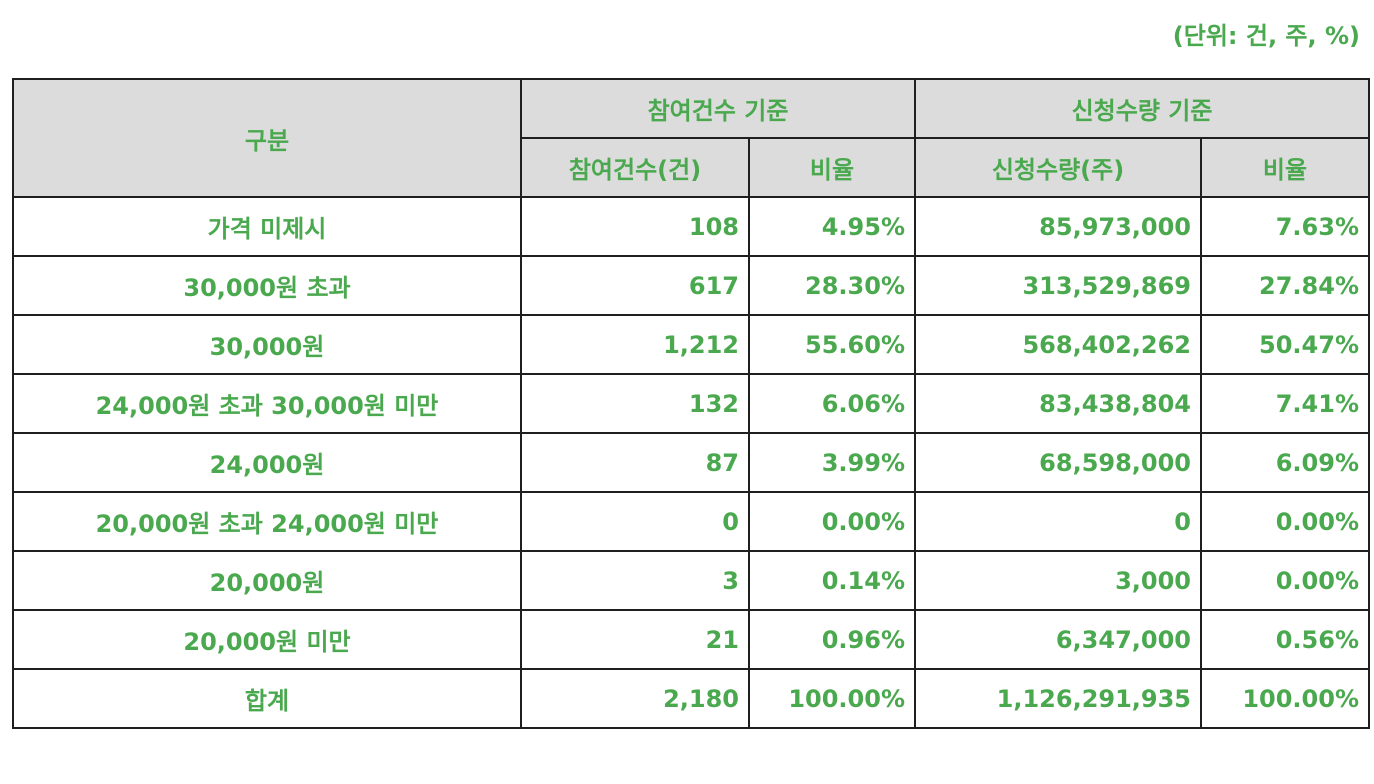 The image size is (1374, 784). I want to click on unit-note: (단위: 건, 주, %), so click(1266, 36).